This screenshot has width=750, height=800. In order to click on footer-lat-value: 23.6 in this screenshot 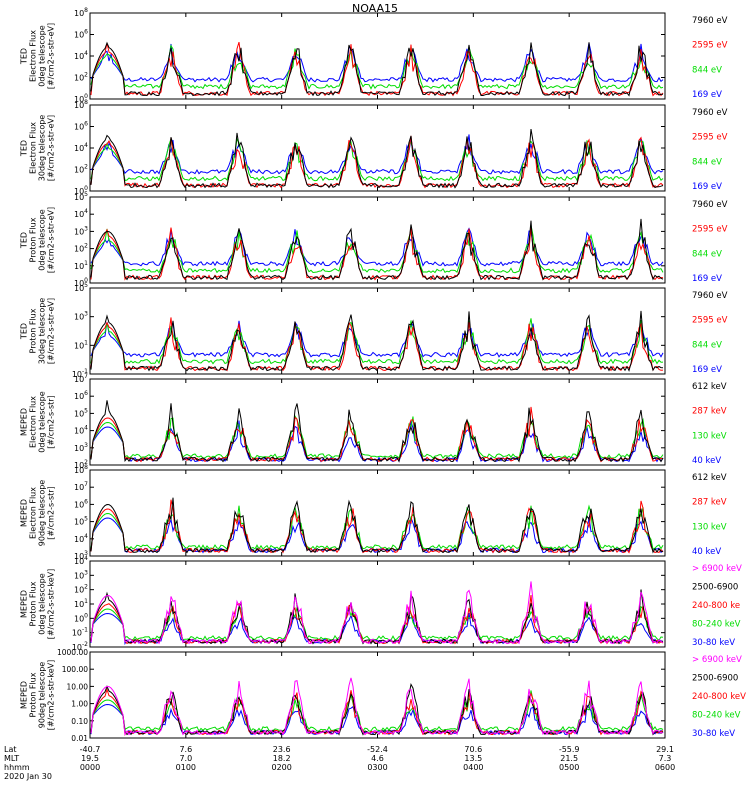, I will do `click(282, 749)`.